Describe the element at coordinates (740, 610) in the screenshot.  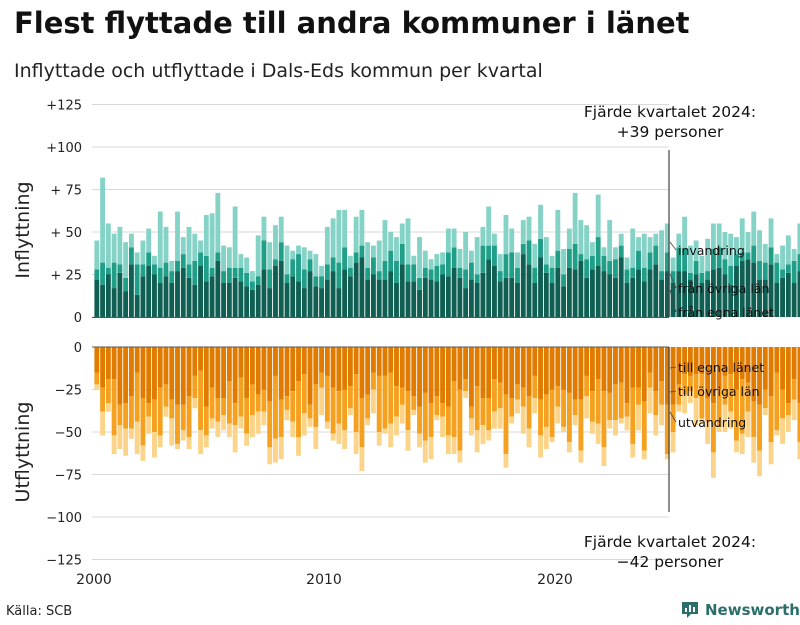
I see `brand-logo: Newsworthy` at that location.